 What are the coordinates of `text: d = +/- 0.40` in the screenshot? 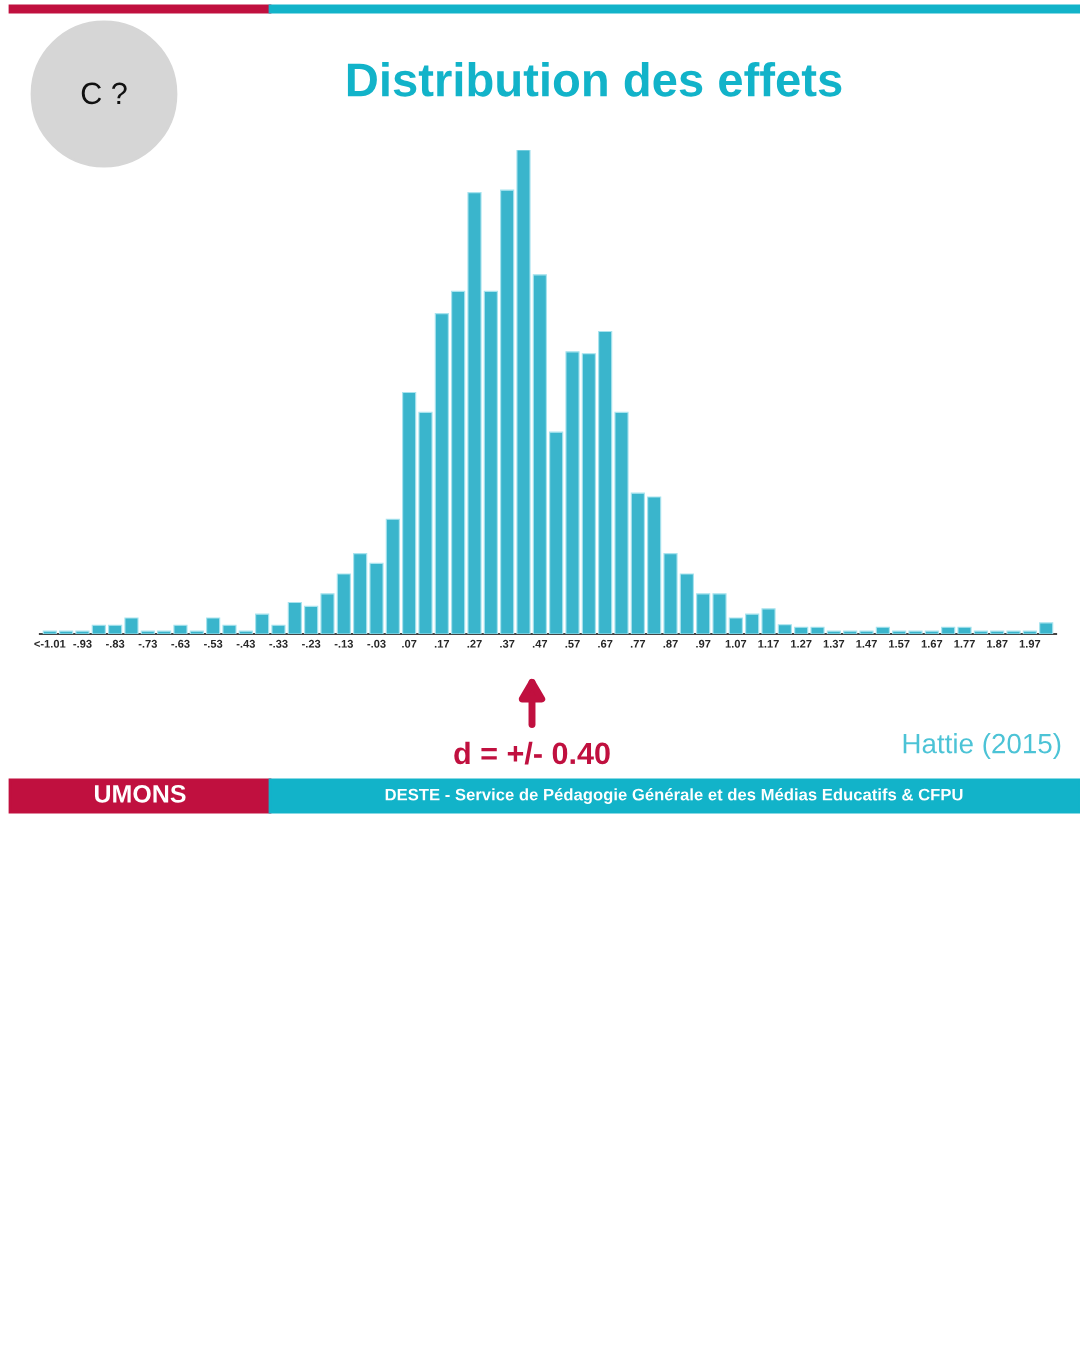 It's located at (532, 753).